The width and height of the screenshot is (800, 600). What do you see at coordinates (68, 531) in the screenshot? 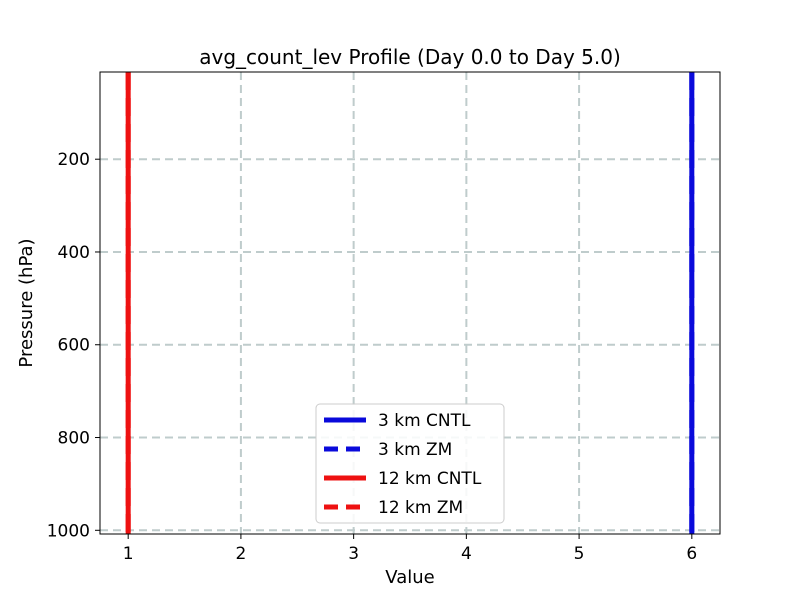
I see `y-tick-label: 1000` at bounding box center [68, 531].